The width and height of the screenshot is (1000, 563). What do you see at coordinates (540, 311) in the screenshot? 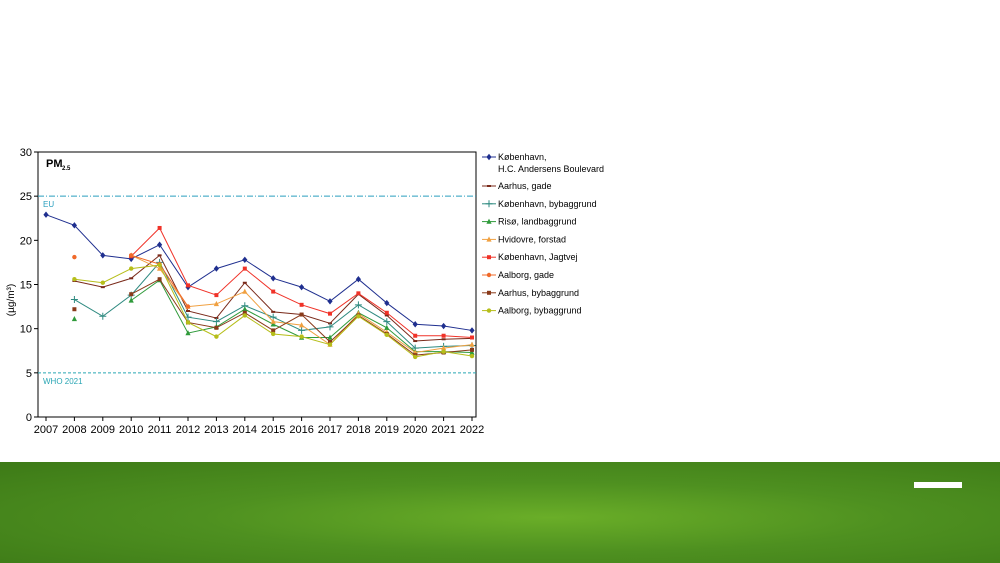
I see `legend-label: Aalborg, bybaggrund` at bounding box center [540, 311].